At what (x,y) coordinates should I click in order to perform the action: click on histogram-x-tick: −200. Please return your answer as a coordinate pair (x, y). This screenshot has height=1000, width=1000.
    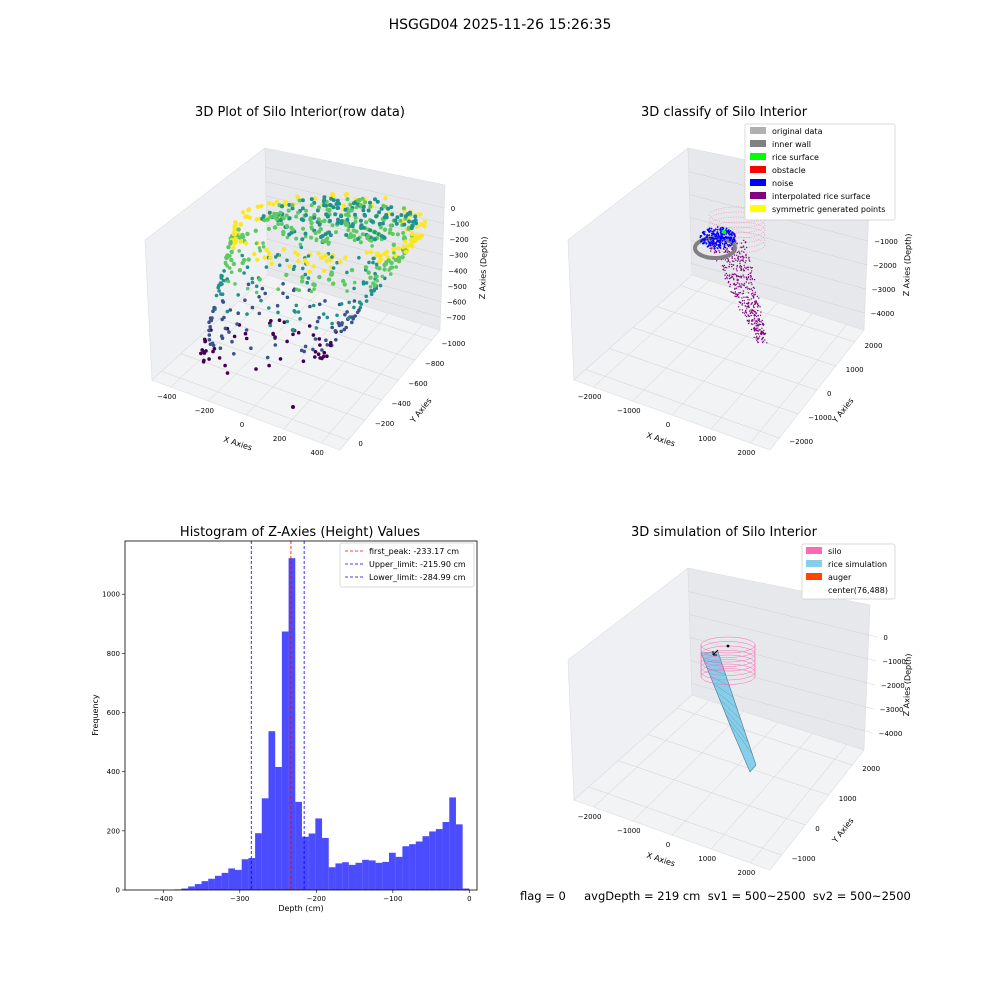
    Looking at the image, I should click on (316, 899).